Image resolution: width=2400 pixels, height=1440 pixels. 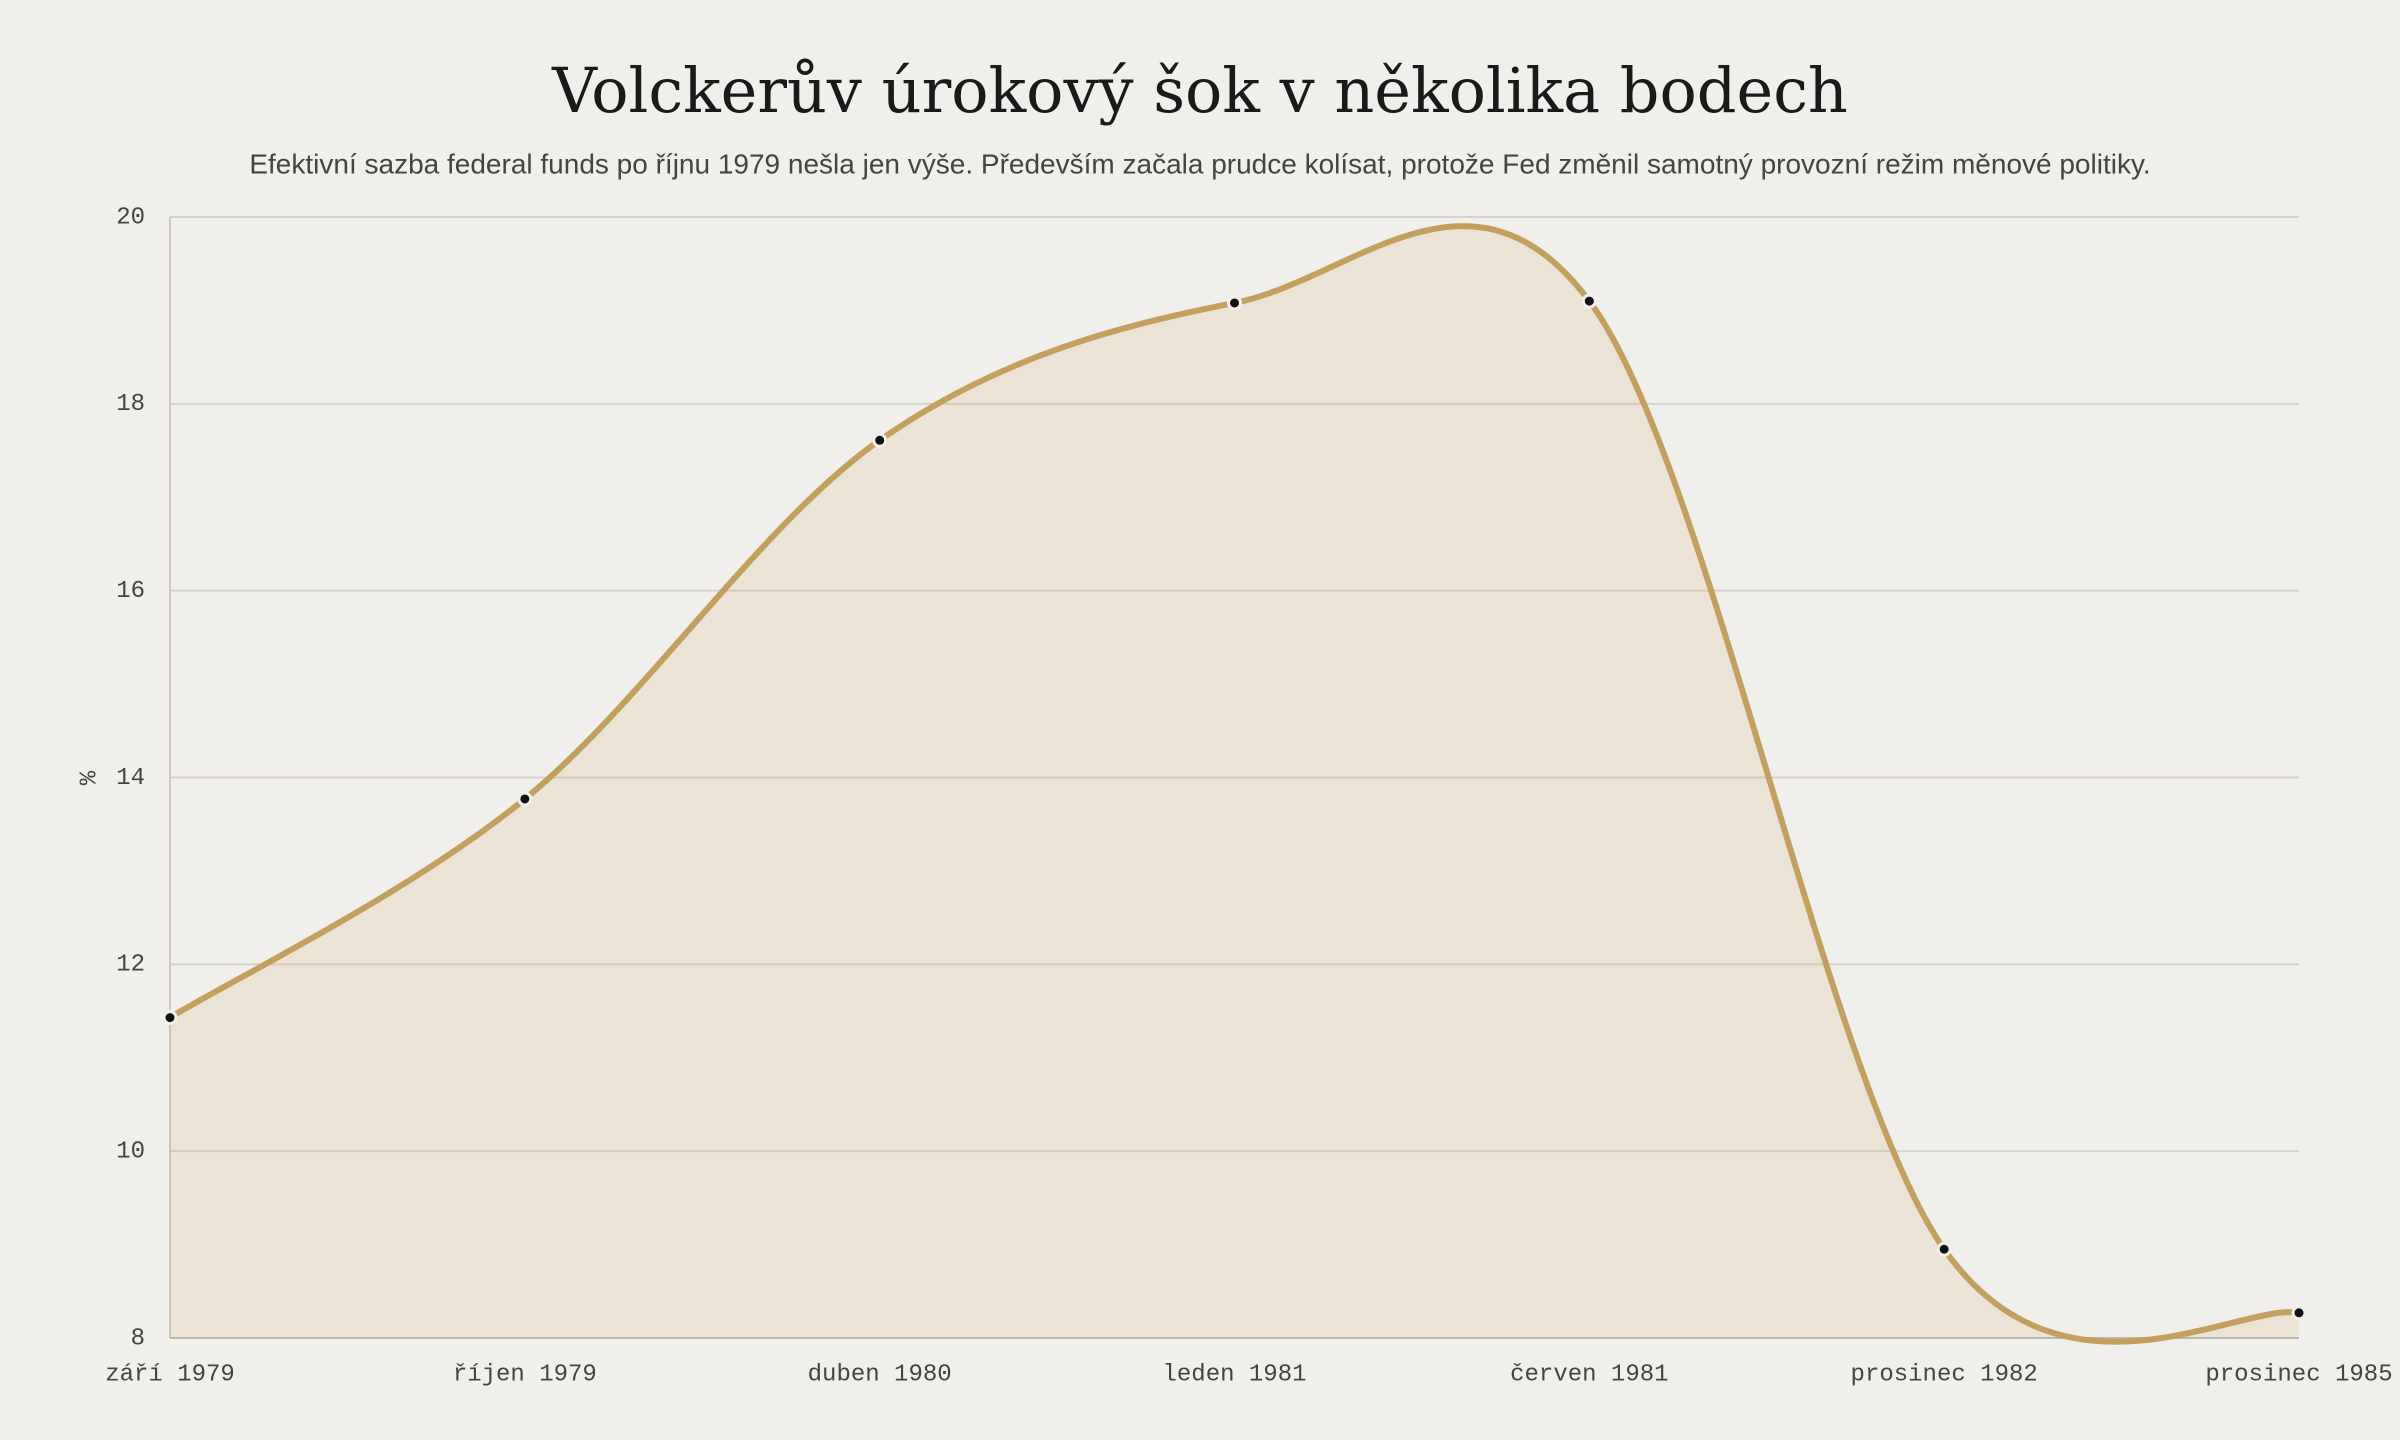 I want to click on x-tick-label: září 1979, so click(x=170, y=1374).